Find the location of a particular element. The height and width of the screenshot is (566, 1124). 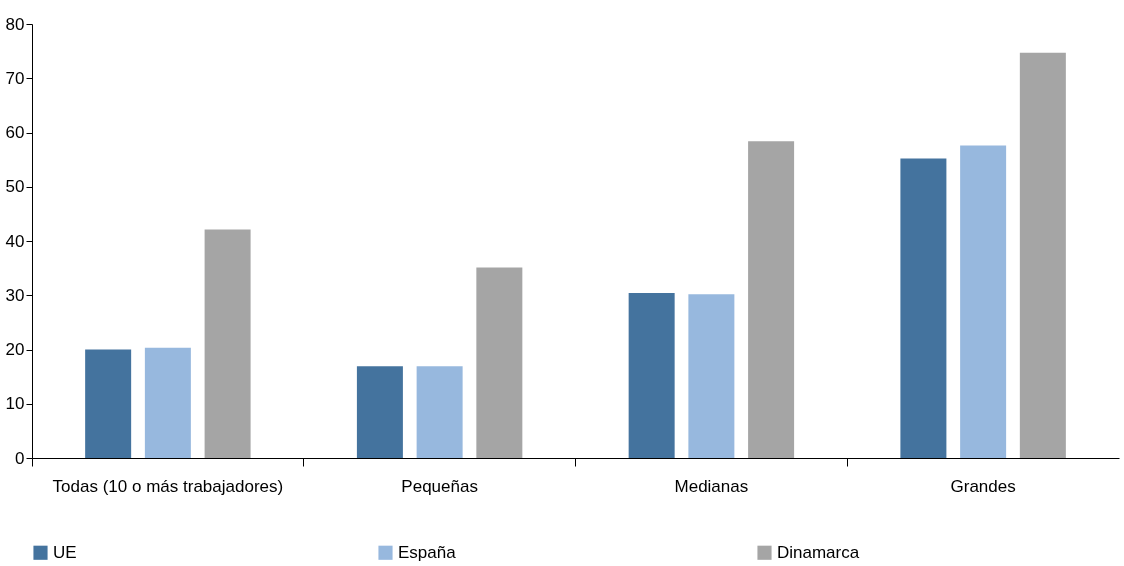

y-tick-label: 30 is located at coordinates (15, 295).